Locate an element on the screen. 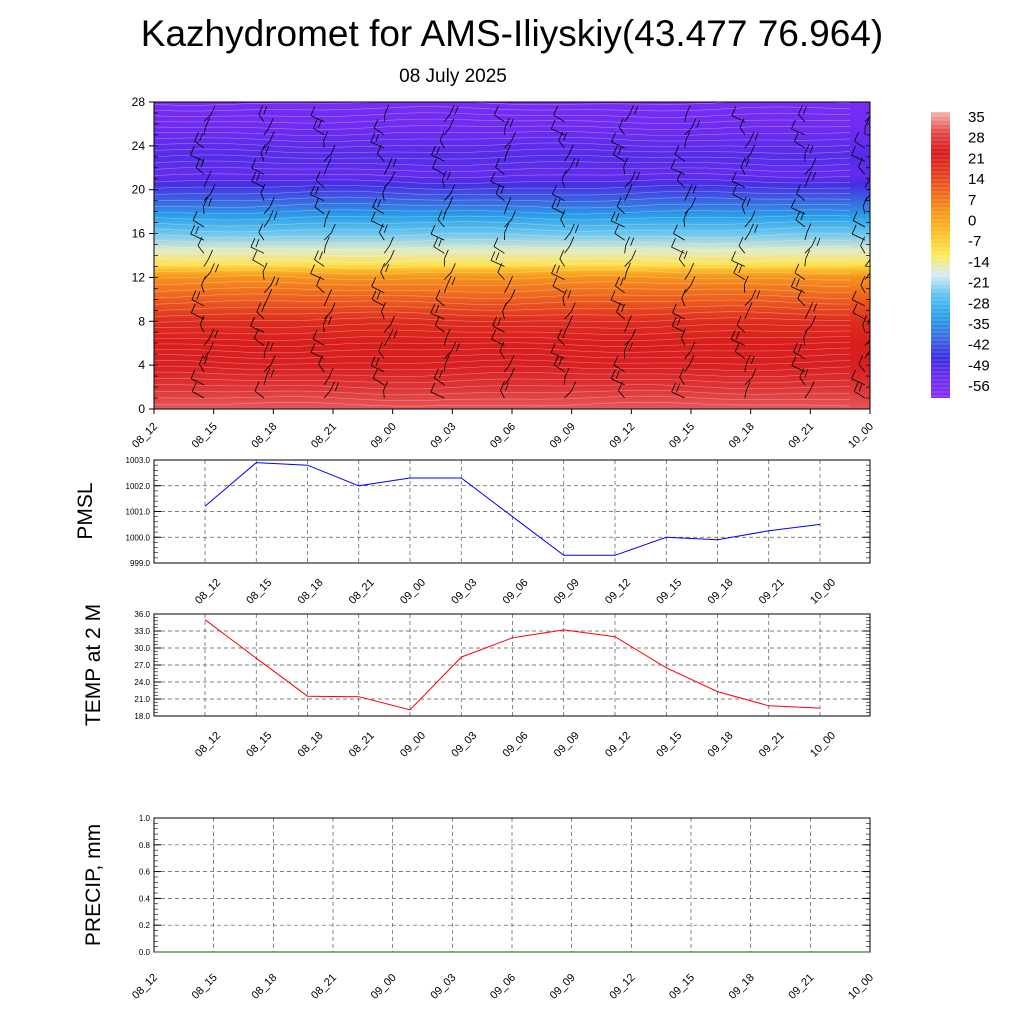  y-axis-title: PRECIP, mm is located at coordinates (93, 885).